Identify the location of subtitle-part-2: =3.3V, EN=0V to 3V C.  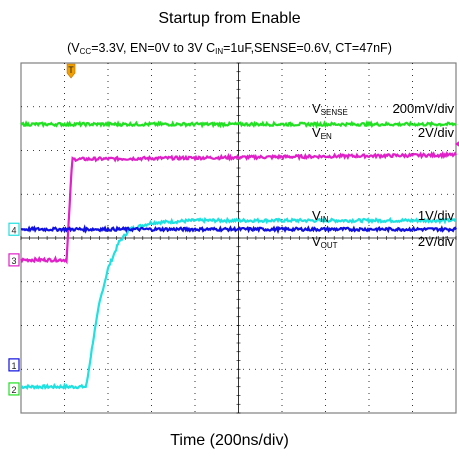
(153, 48).